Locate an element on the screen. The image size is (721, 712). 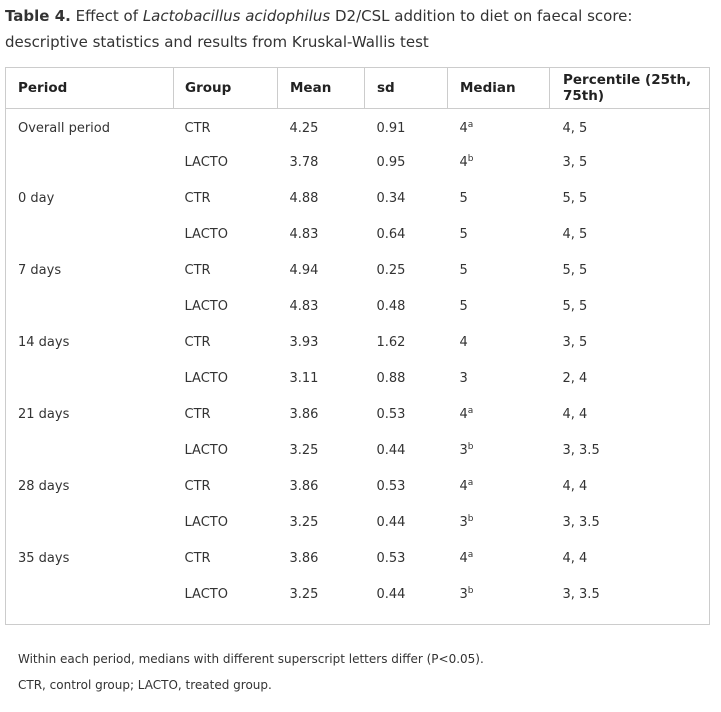
cell-mean: 3.11 is located at coordinates (304, 378).